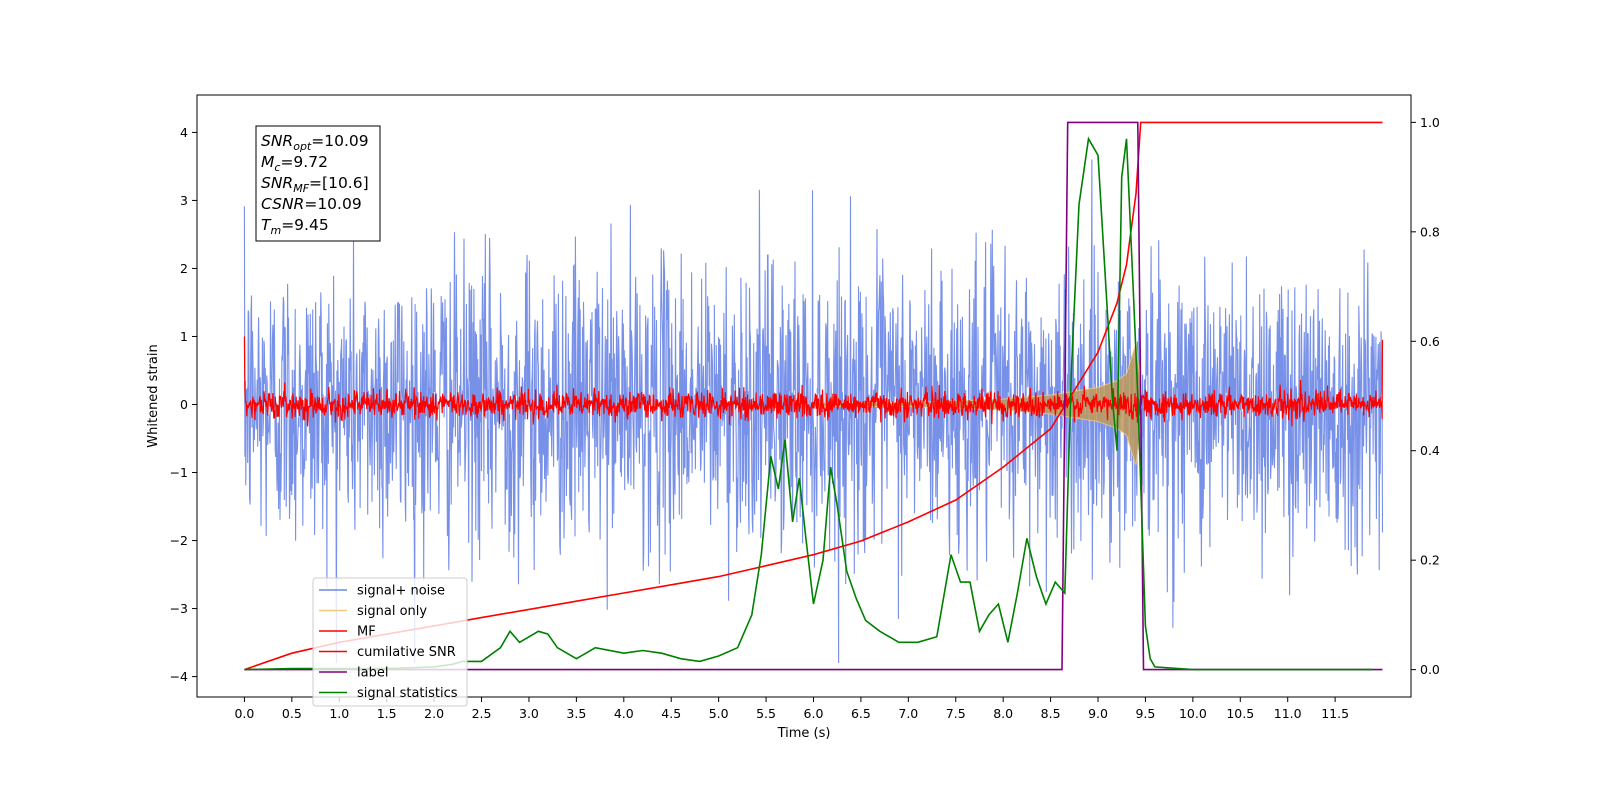 The image size is (1600, 800). I want to click on x-tick-label: 7.5, so click(956, 713).